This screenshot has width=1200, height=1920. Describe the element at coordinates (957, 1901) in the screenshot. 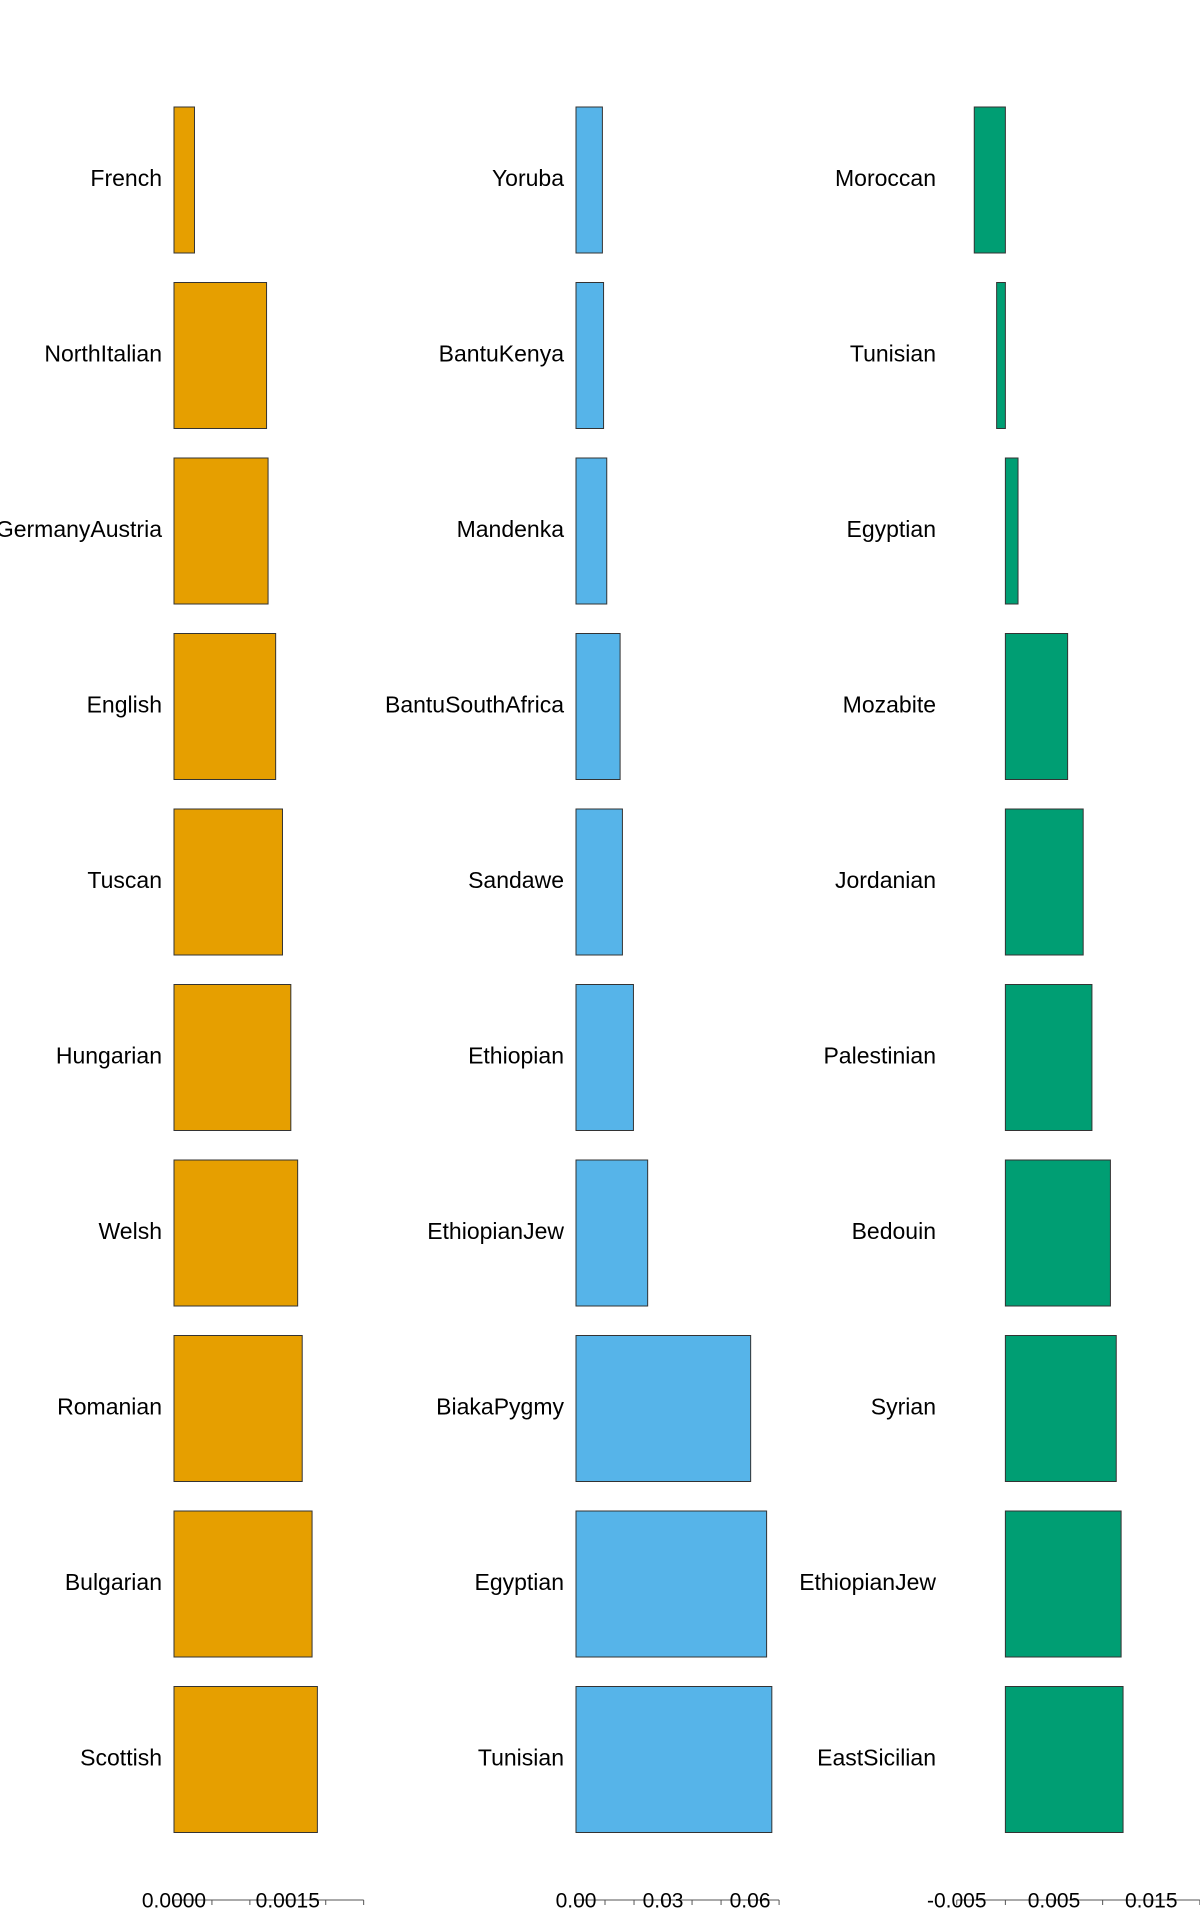

I see `tick-label: -0.005` at that location.